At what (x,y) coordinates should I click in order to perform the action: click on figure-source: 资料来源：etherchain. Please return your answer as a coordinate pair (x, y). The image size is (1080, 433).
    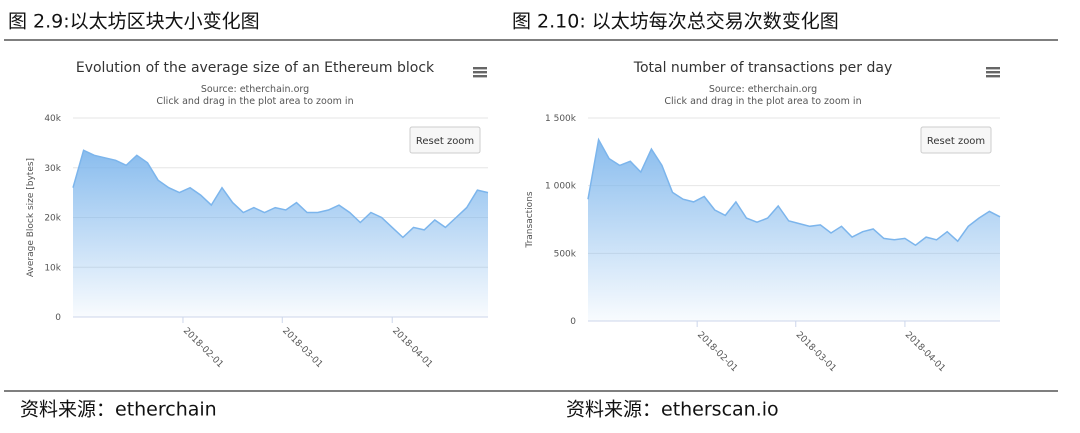
    Looking at the image, I should click on (118, 410).